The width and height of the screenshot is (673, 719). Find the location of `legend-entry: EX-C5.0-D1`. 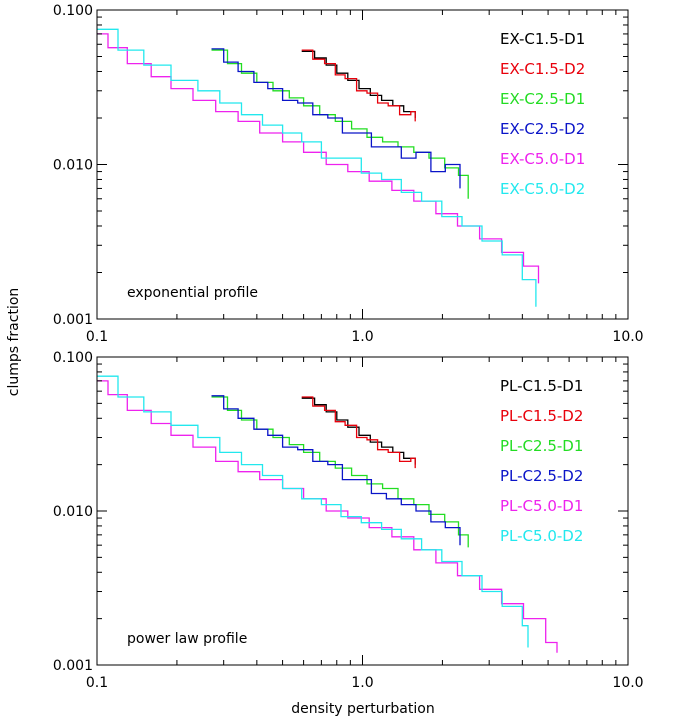

legend-entry: EX-C5.0-D1 is located at coordinates (542, 159).